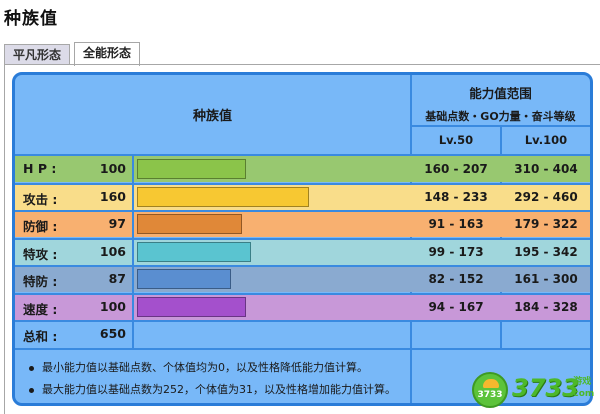 This screenshot has height=414, width=600. What do you see at coordinates (117, 278) in the screenshot?
I see `stat-value: 87` at bounding box center [117, 278].